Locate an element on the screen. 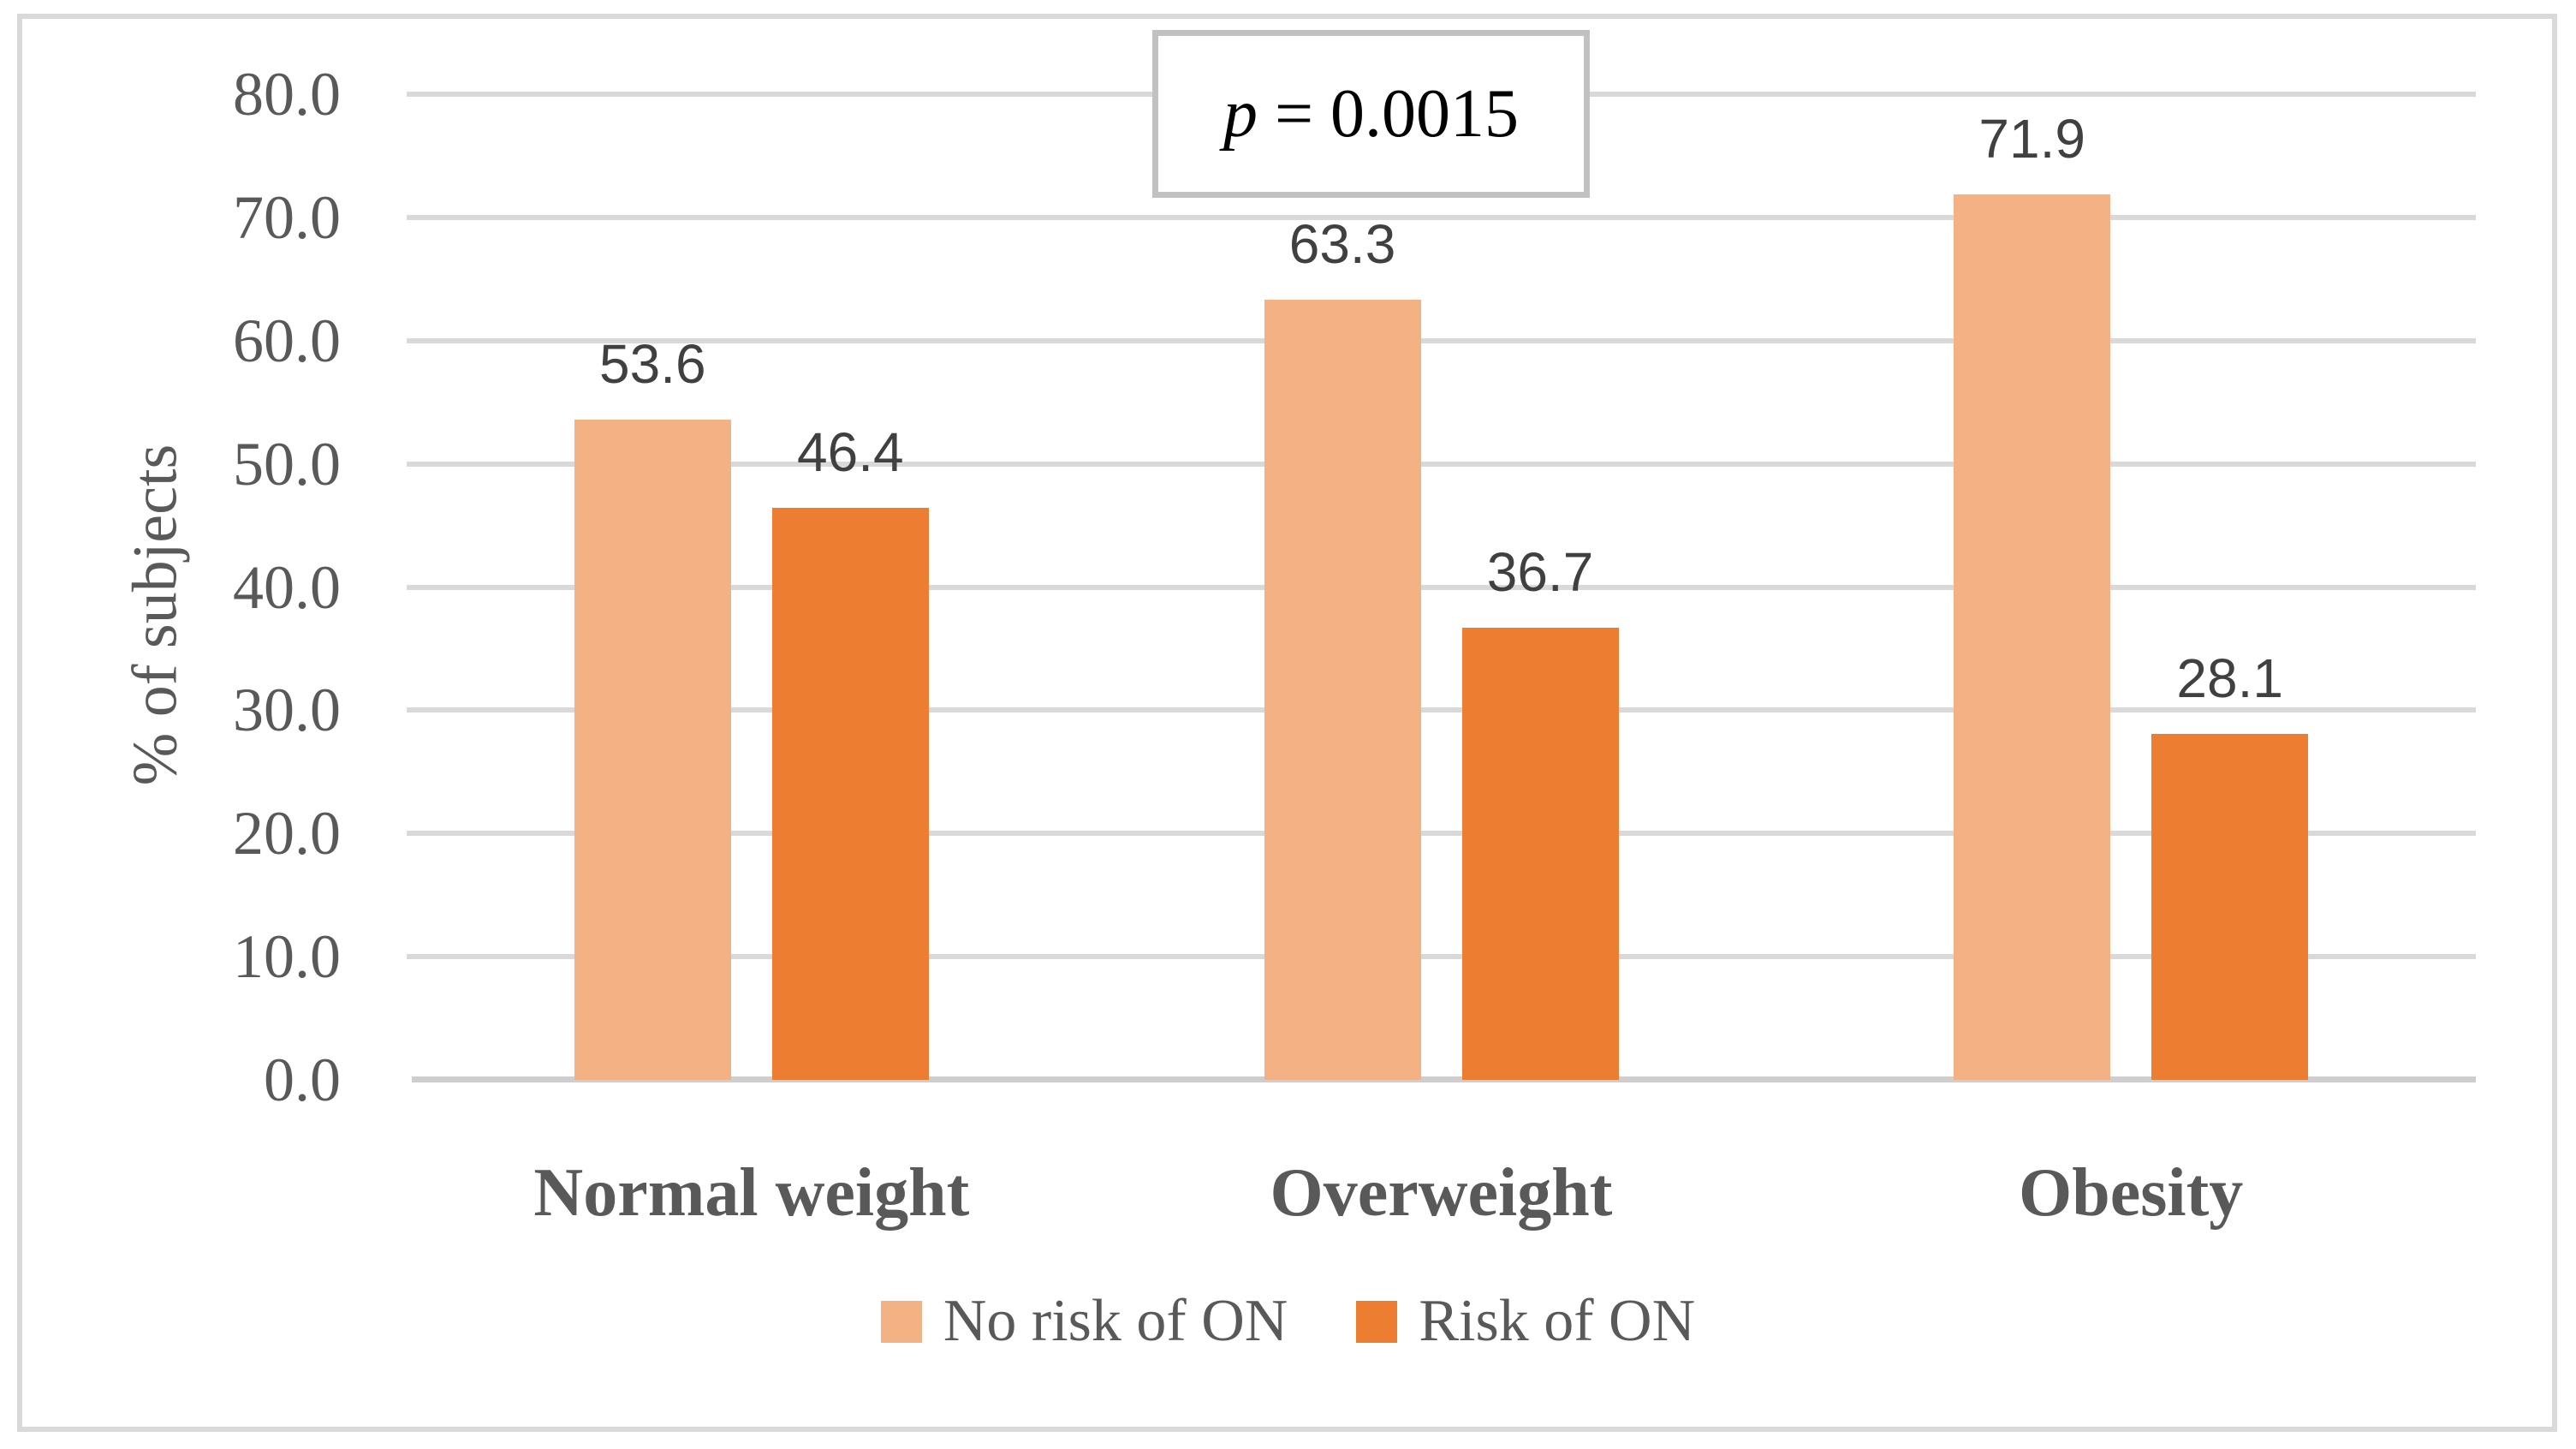 The height and width of the screenshot is (1449, 2576). bar-risk-of-on-overweight is located at coordinates (1540, 854).